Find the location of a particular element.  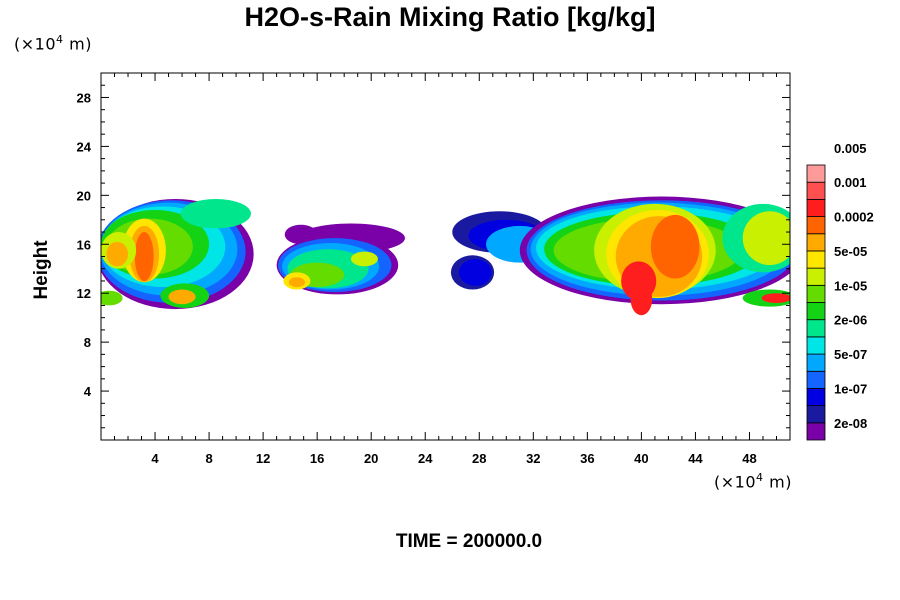

x-tick-label: 40 is located at coordinates (641, 458).